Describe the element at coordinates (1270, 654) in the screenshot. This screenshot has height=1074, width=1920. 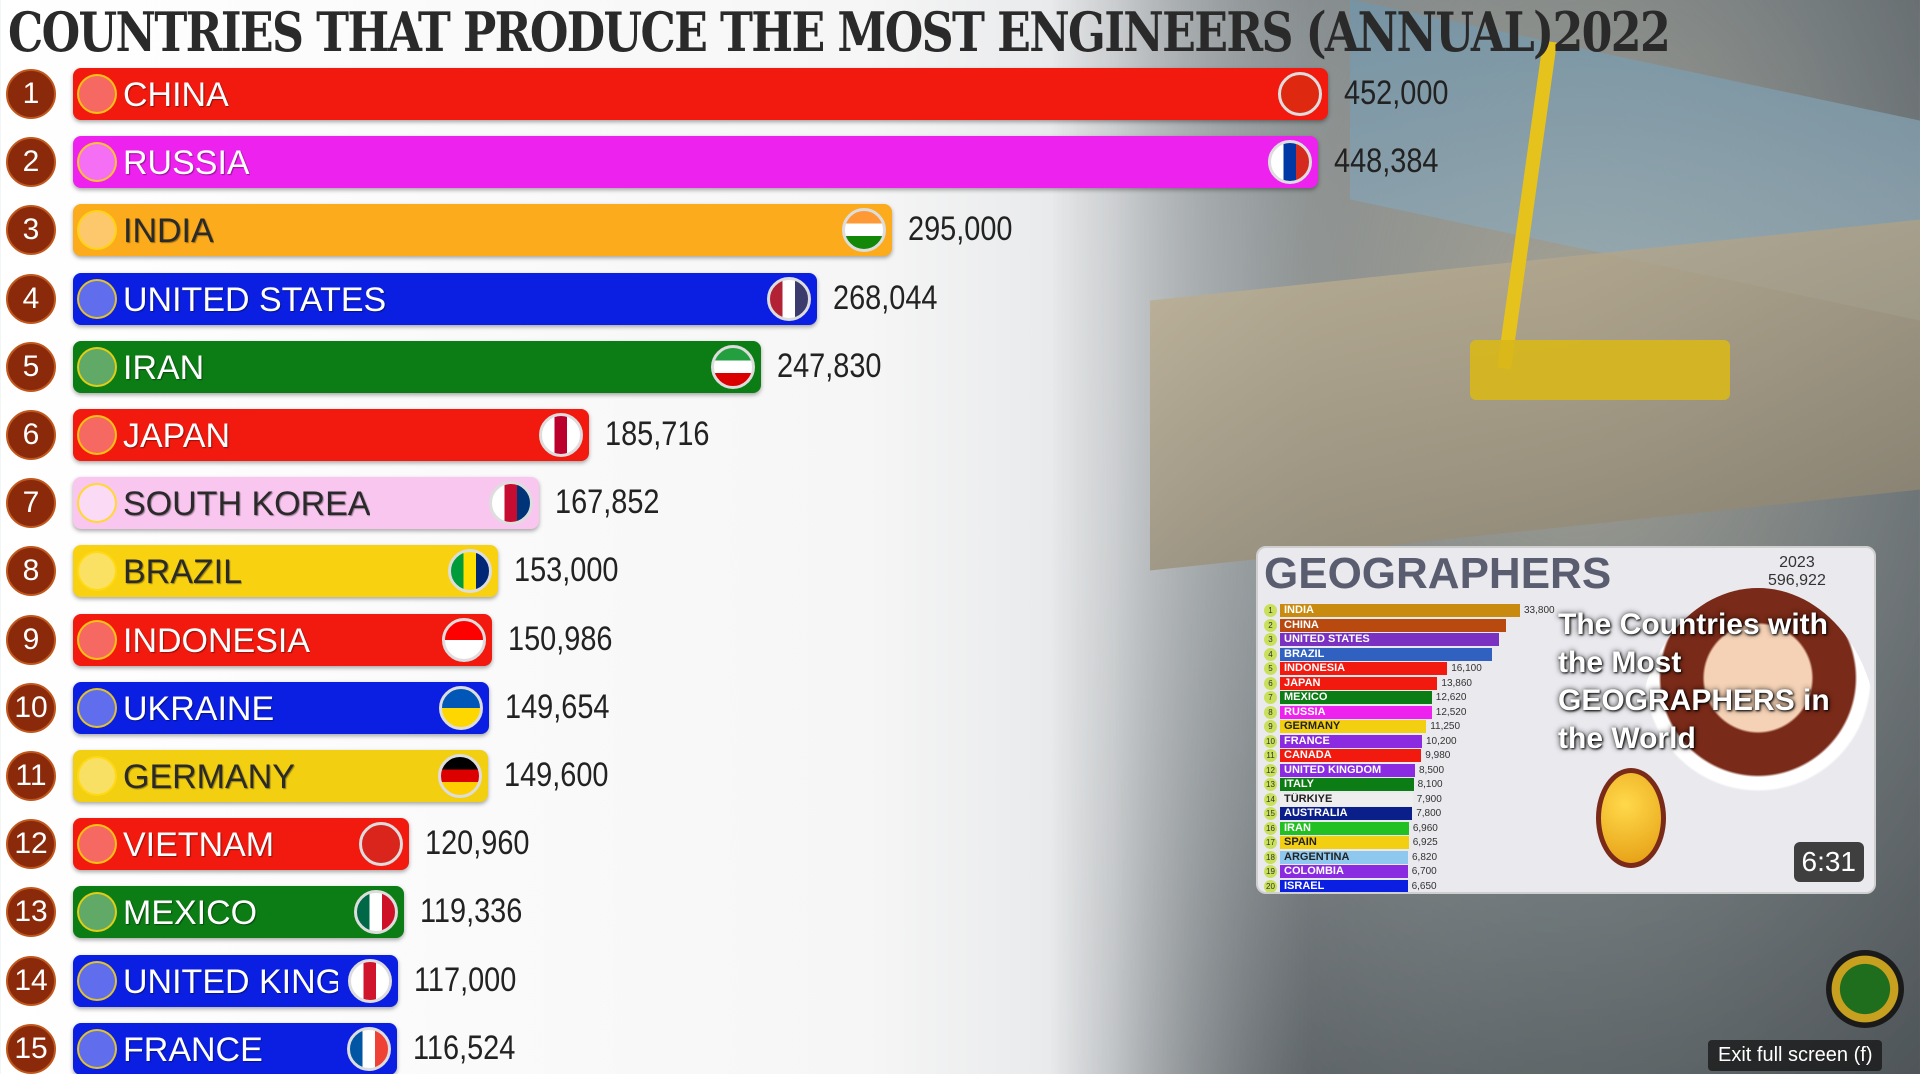
I see `mini-rank: 4` at that location.